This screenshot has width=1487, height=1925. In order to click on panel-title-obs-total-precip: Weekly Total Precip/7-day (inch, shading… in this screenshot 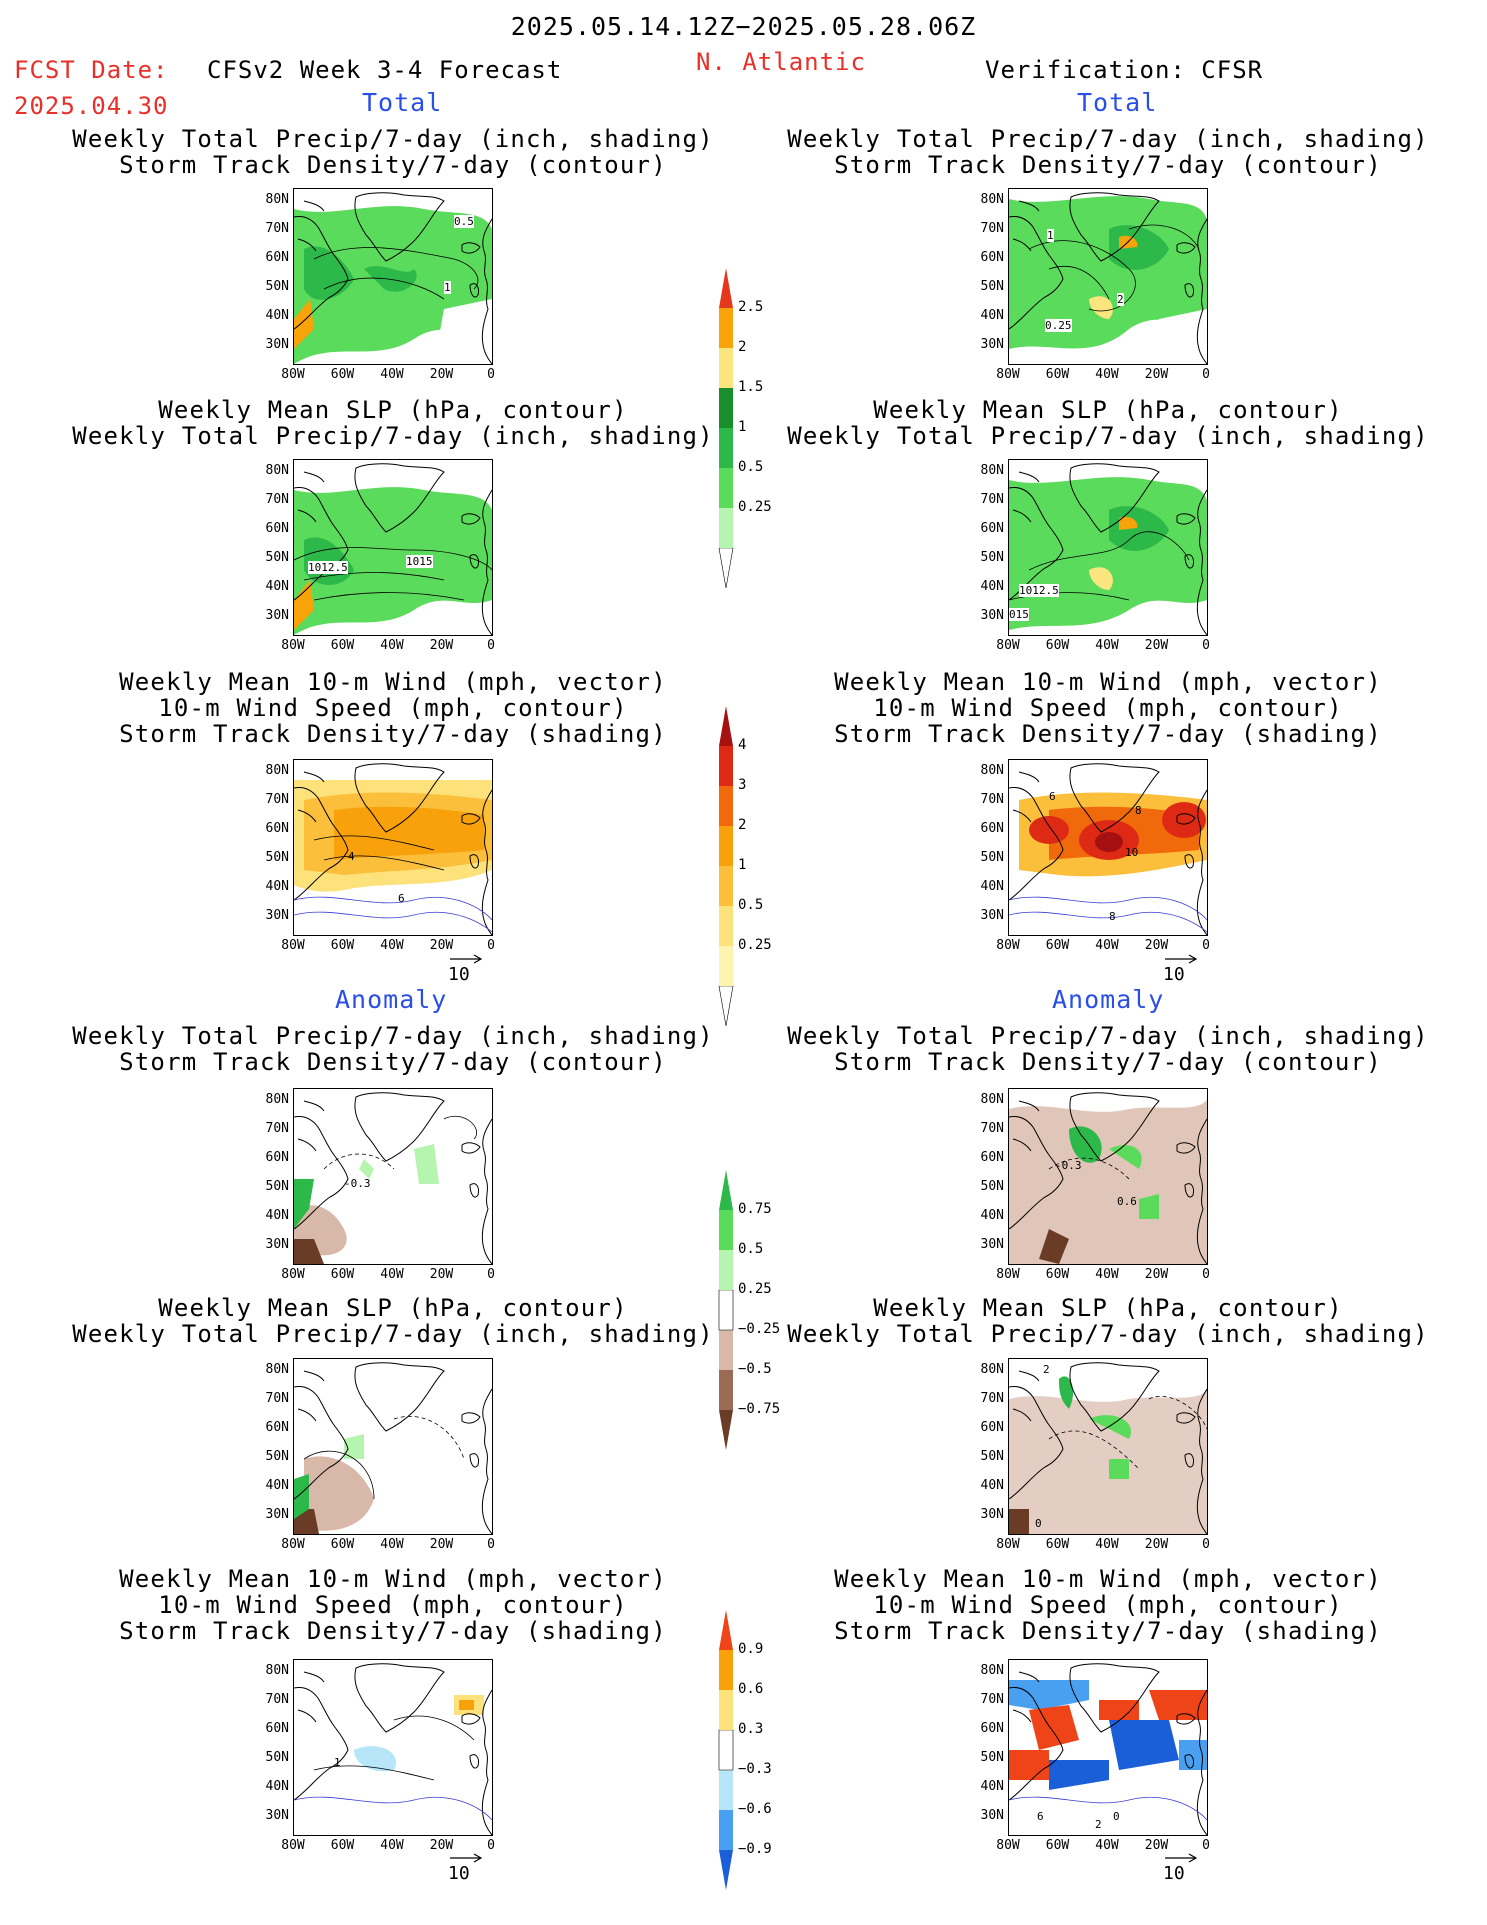, I will do `click(1108, 152)`.